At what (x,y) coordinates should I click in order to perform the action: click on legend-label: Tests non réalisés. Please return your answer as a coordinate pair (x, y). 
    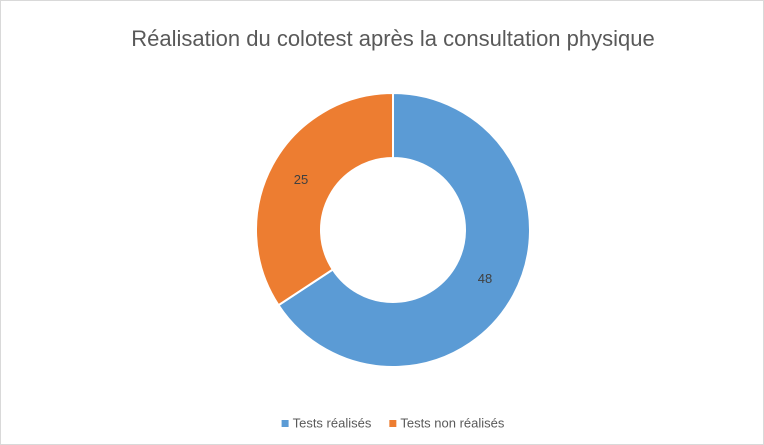
    Looking at the image, I should click on (452, 422).